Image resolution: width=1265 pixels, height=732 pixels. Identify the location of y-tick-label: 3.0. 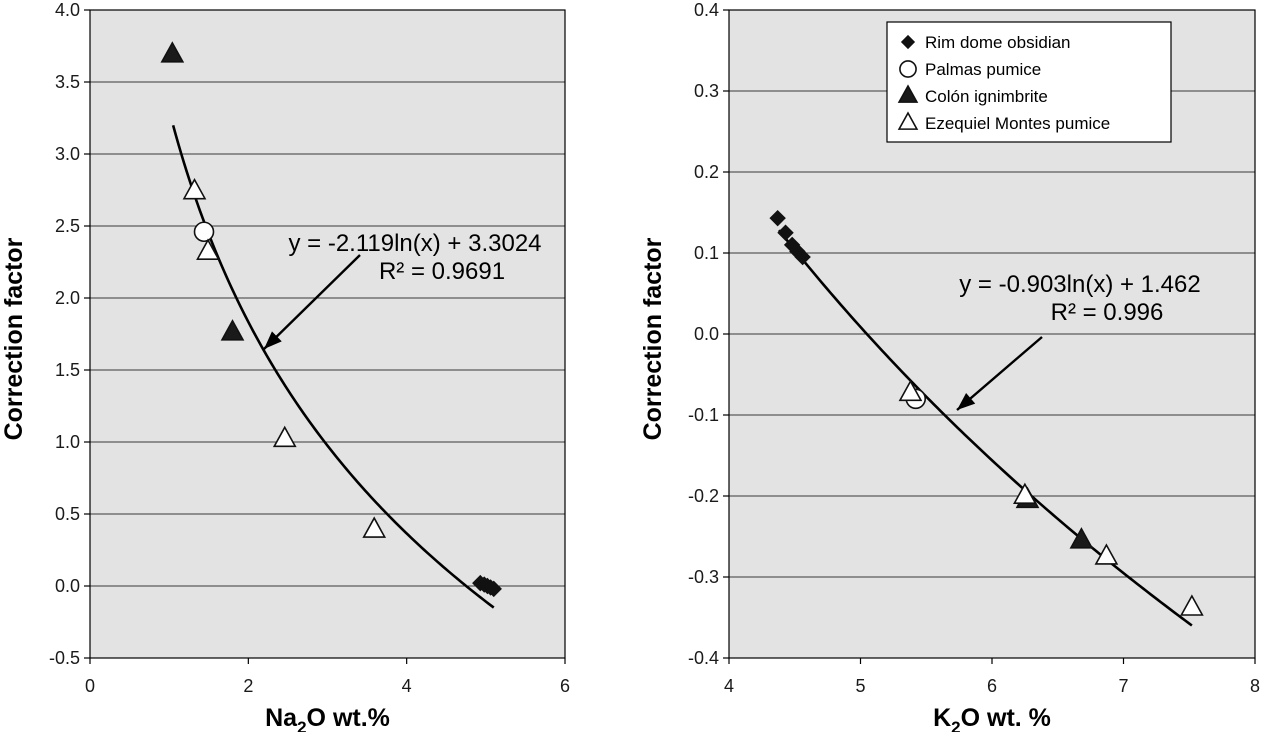
(67, 154).